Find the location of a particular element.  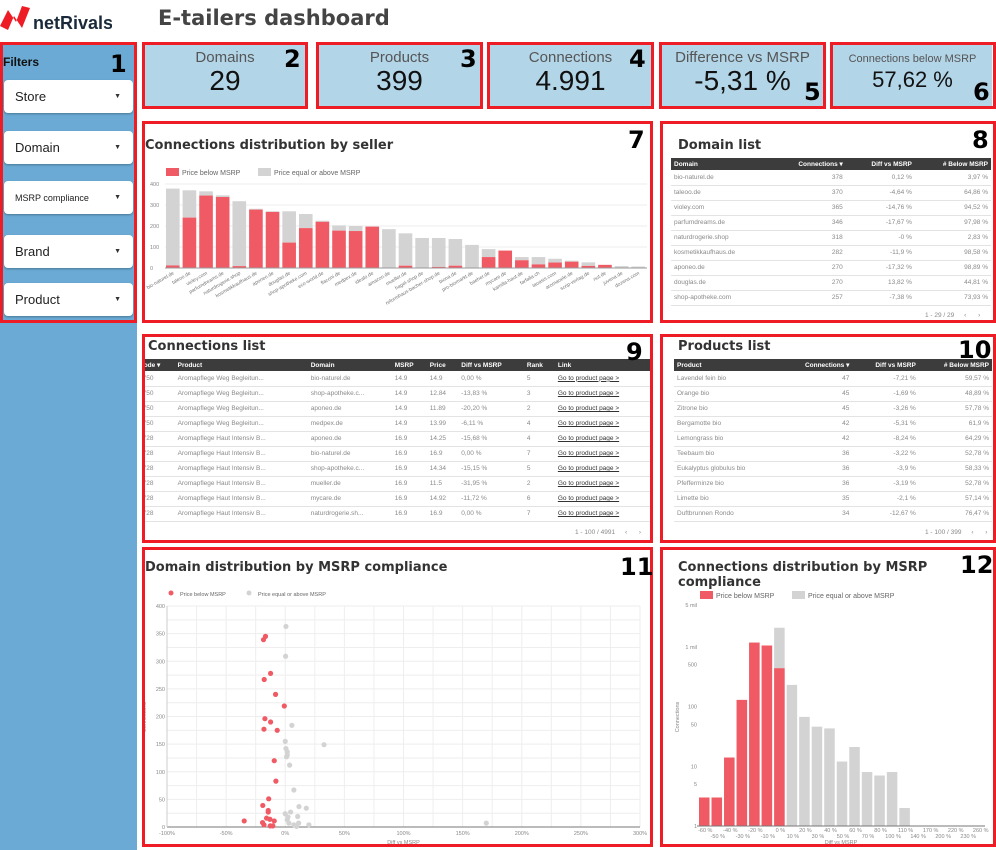

table-row: shop-apotheke.com 257 -7,38 % 73,93 % is located at coordinates (831, 298).